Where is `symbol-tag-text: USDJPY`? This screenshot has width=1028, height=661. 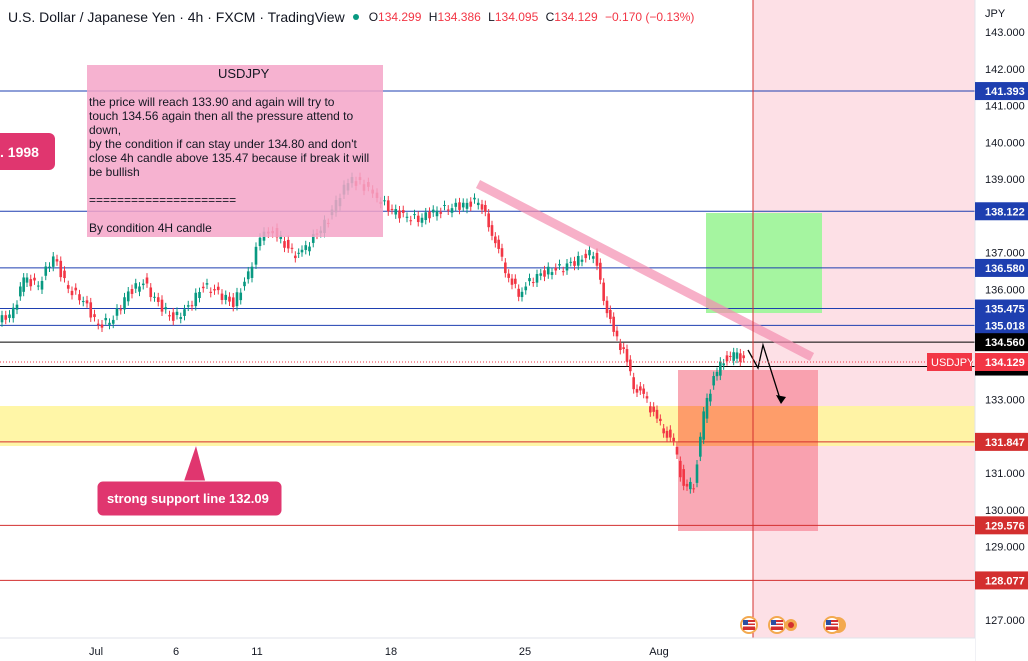 symbol-tag-text: USDJPY is located at coordinates (953, 363).